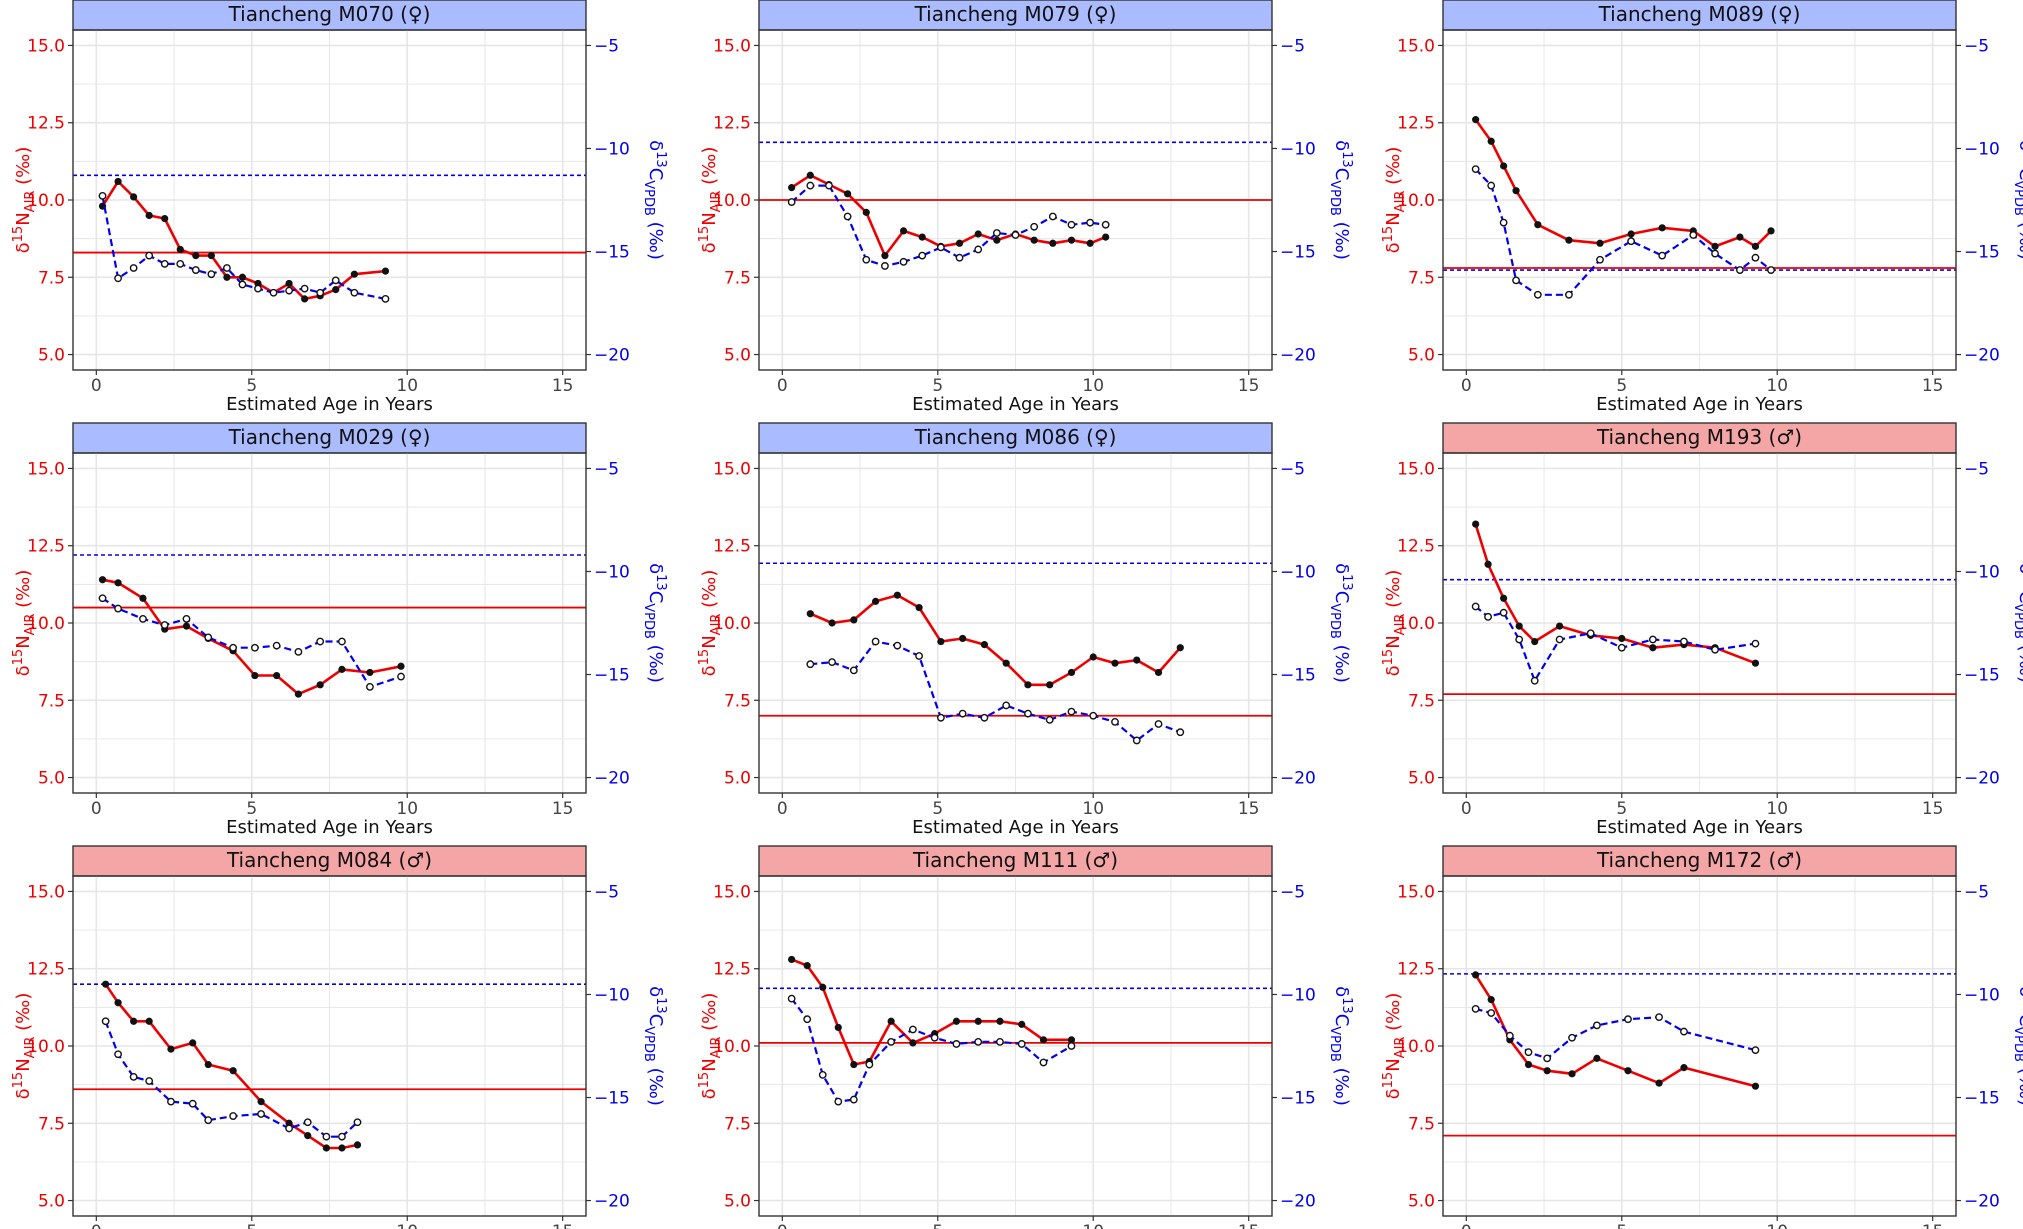  Describe the element at coordinates (612, 676) in the screenshot. I see `y-right-tick-label: −15` at that location.